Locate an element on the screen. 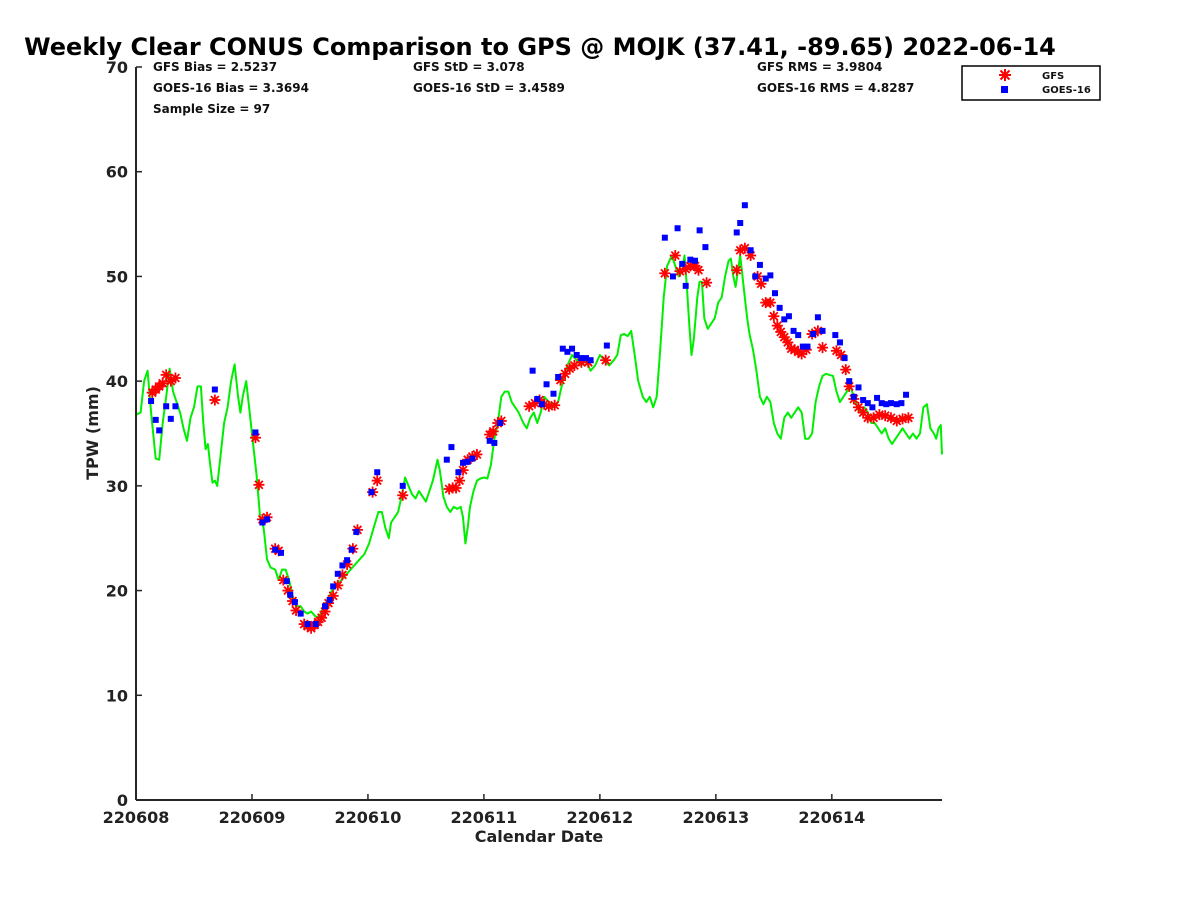 The height and width of the screenshot is (900, 1200). legend-goes-marker is located at coordinates (1004, 89).